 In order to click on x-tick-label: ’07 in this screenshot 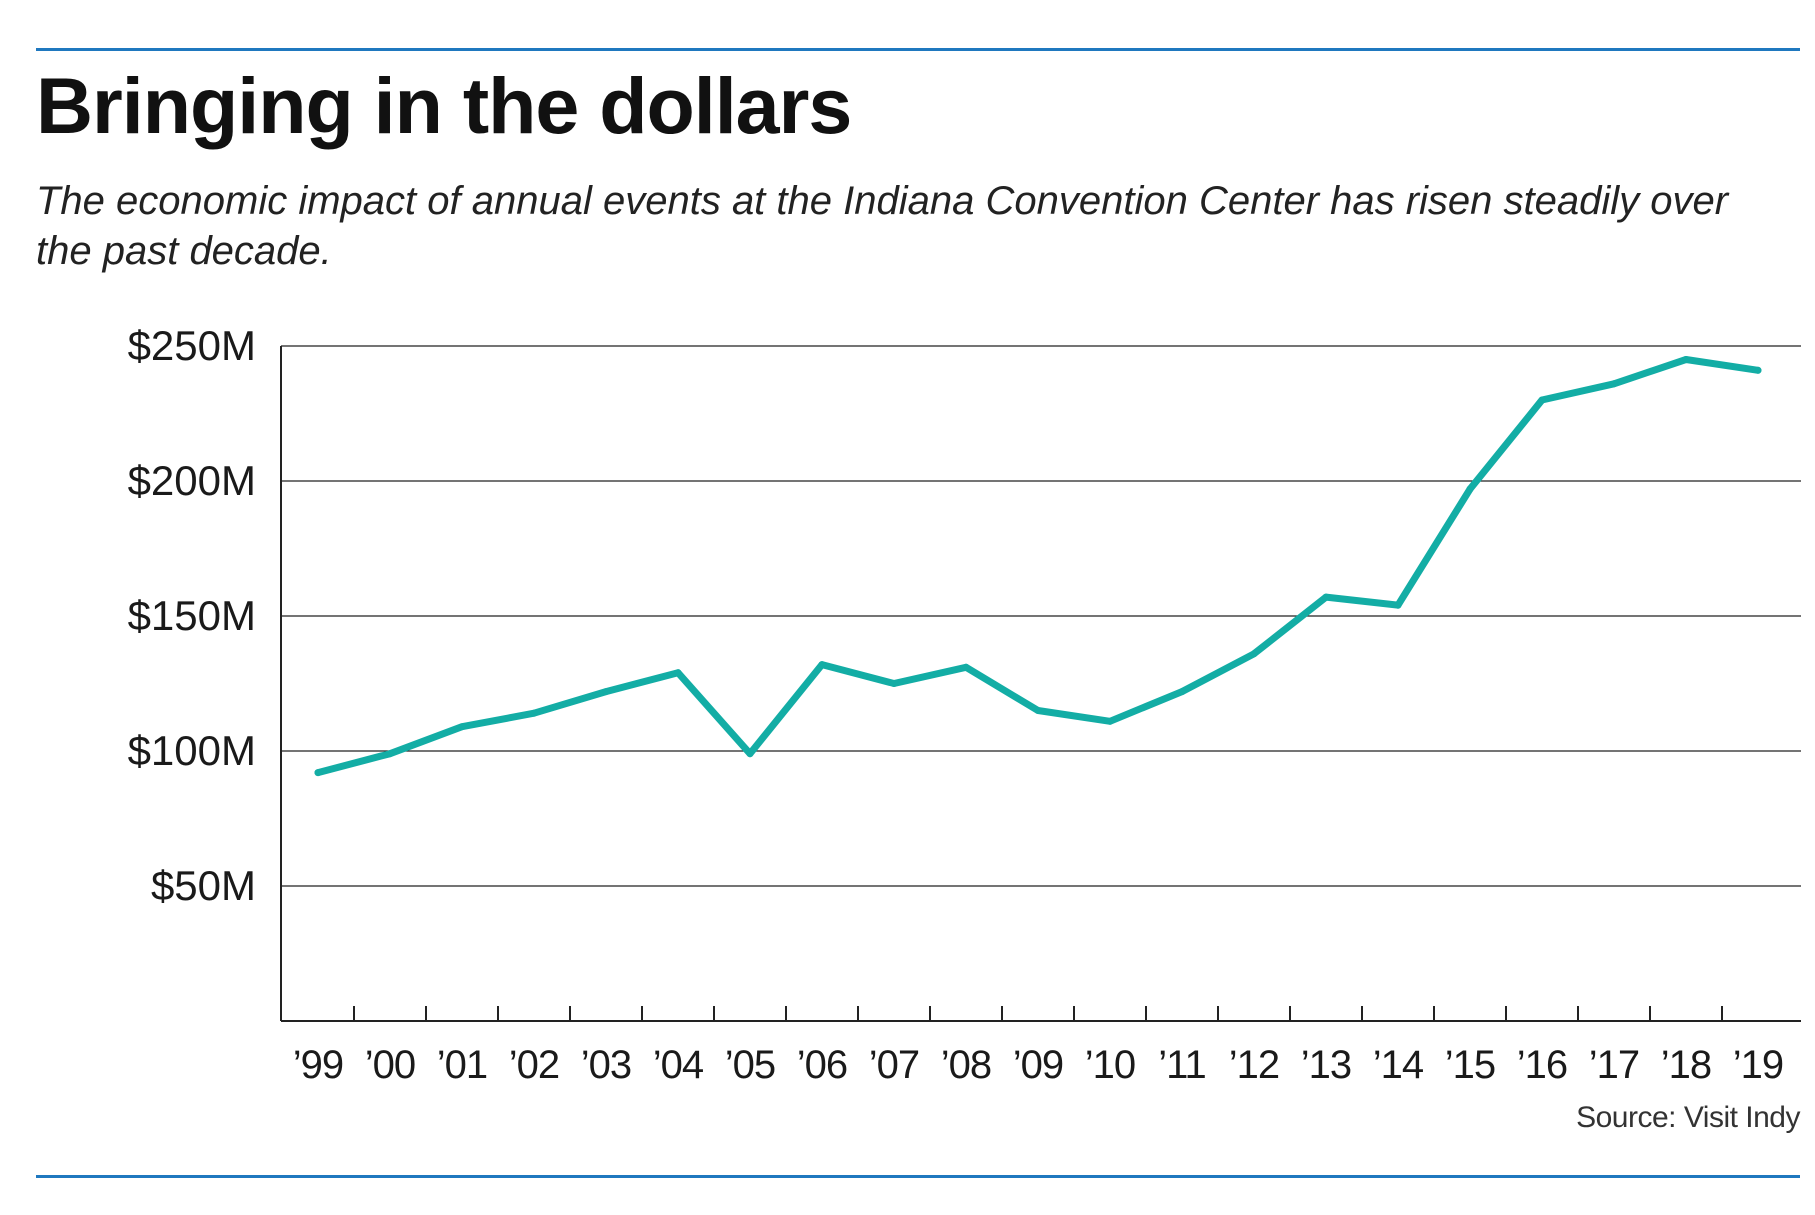, I will do `click(894, 1065)`.